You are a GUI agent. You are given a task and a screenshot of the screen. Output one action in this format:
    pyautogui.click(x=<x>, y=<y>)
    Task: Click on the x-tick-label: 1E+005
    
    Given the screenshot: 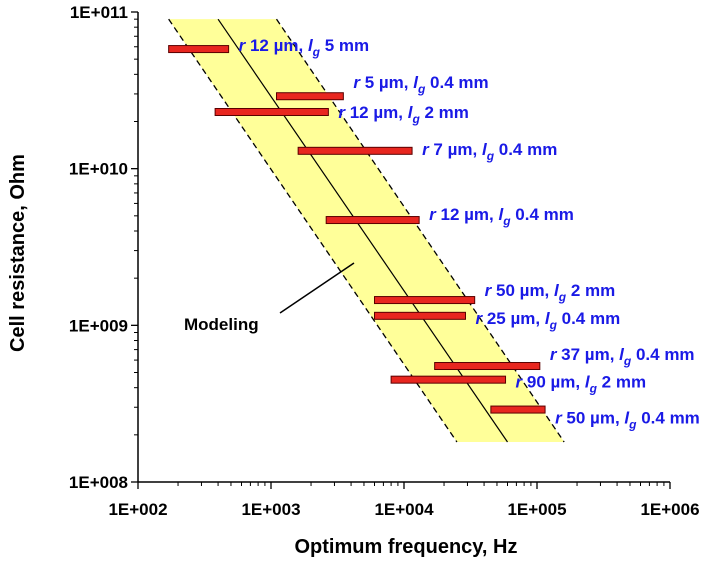 What is the action you would take?
    pyautogui.click(x=536, y=509)
    